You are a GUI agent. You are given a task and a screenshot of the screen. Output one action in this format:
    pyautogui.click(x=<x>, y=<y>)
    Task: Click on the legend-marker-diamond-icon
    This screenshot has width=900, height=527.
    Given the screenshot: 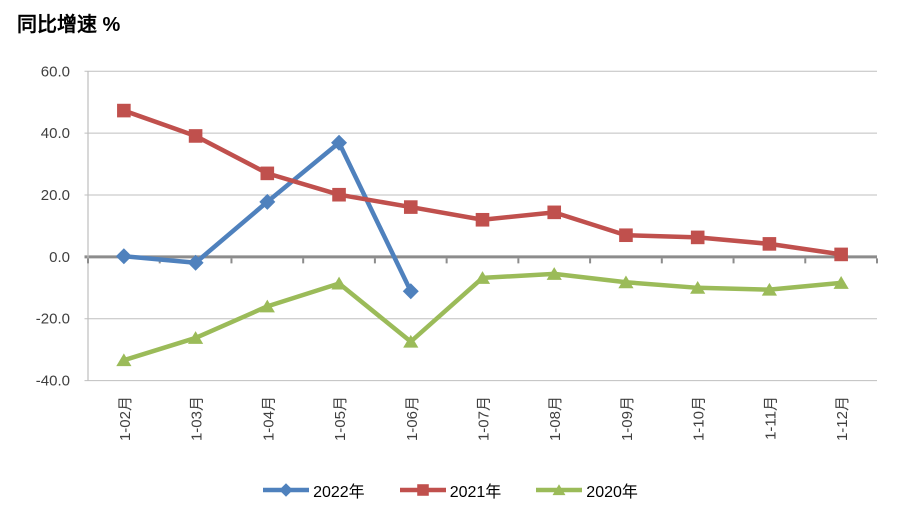 What is the action you would take?
    pyautogui.click(x=286, y=490)
    